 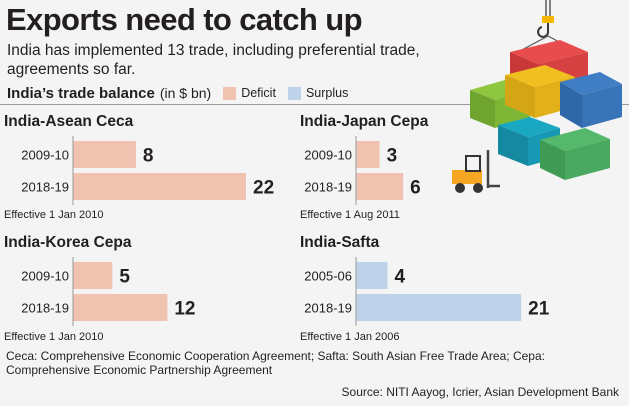 What do you see at coordinates (81, 93) in the screenshot?
I see `legend-title: India’s trade balance` at bounding box center [81, 93].